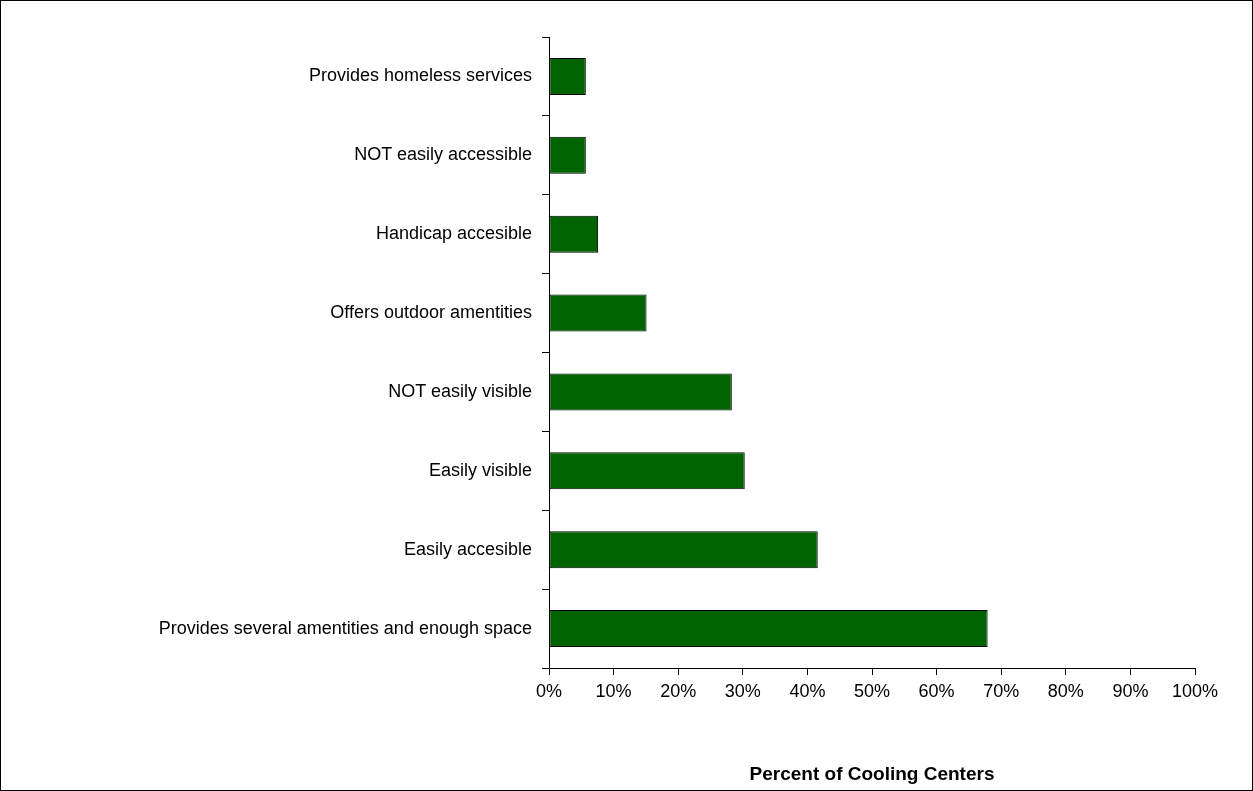 The height and width of the screenshot is (791, 1253). Describe the element at coordinates (453, 233) in the screenshot. I see `y-tick-label: Handicap accesible` at that location.